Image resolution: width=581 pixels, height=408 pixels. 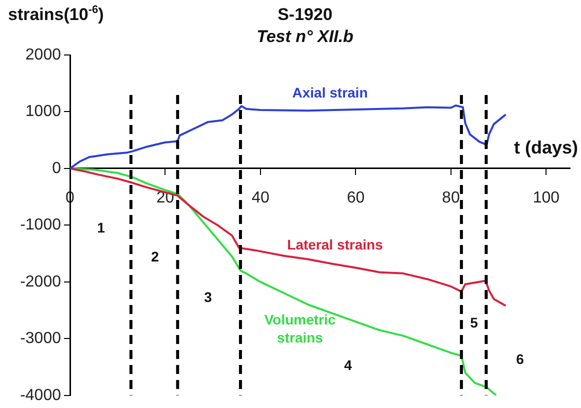 I want to click on annotation: 1, so click(x=101, y=227).